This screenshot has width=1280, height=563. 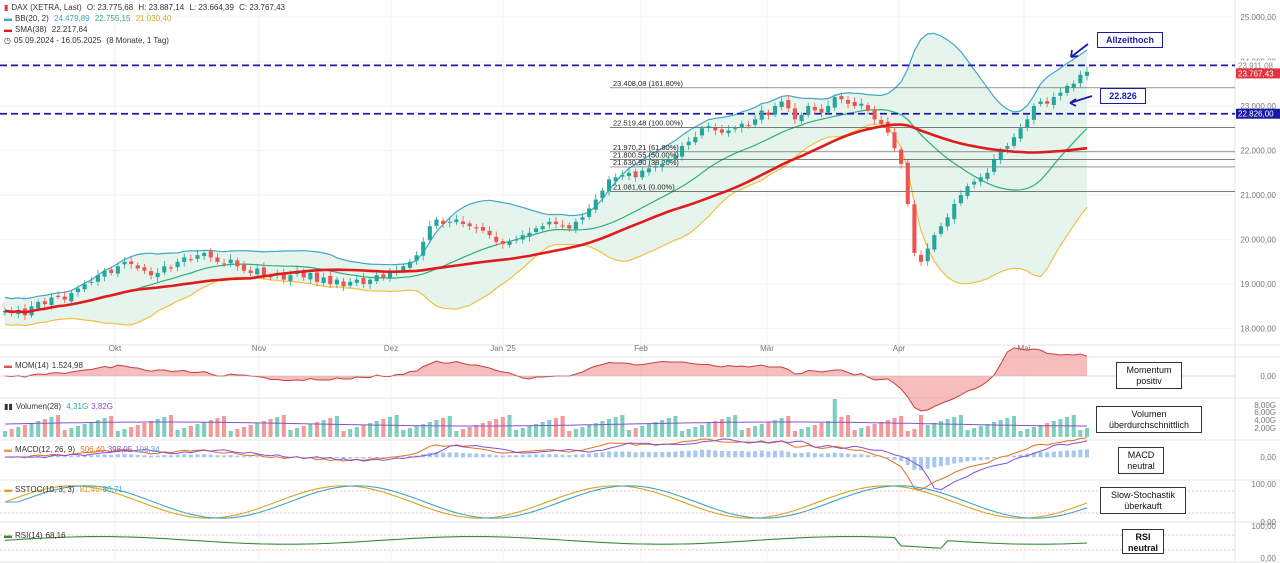 I want to click on ath-price-tag-bg, so click(x=1258, y=65).